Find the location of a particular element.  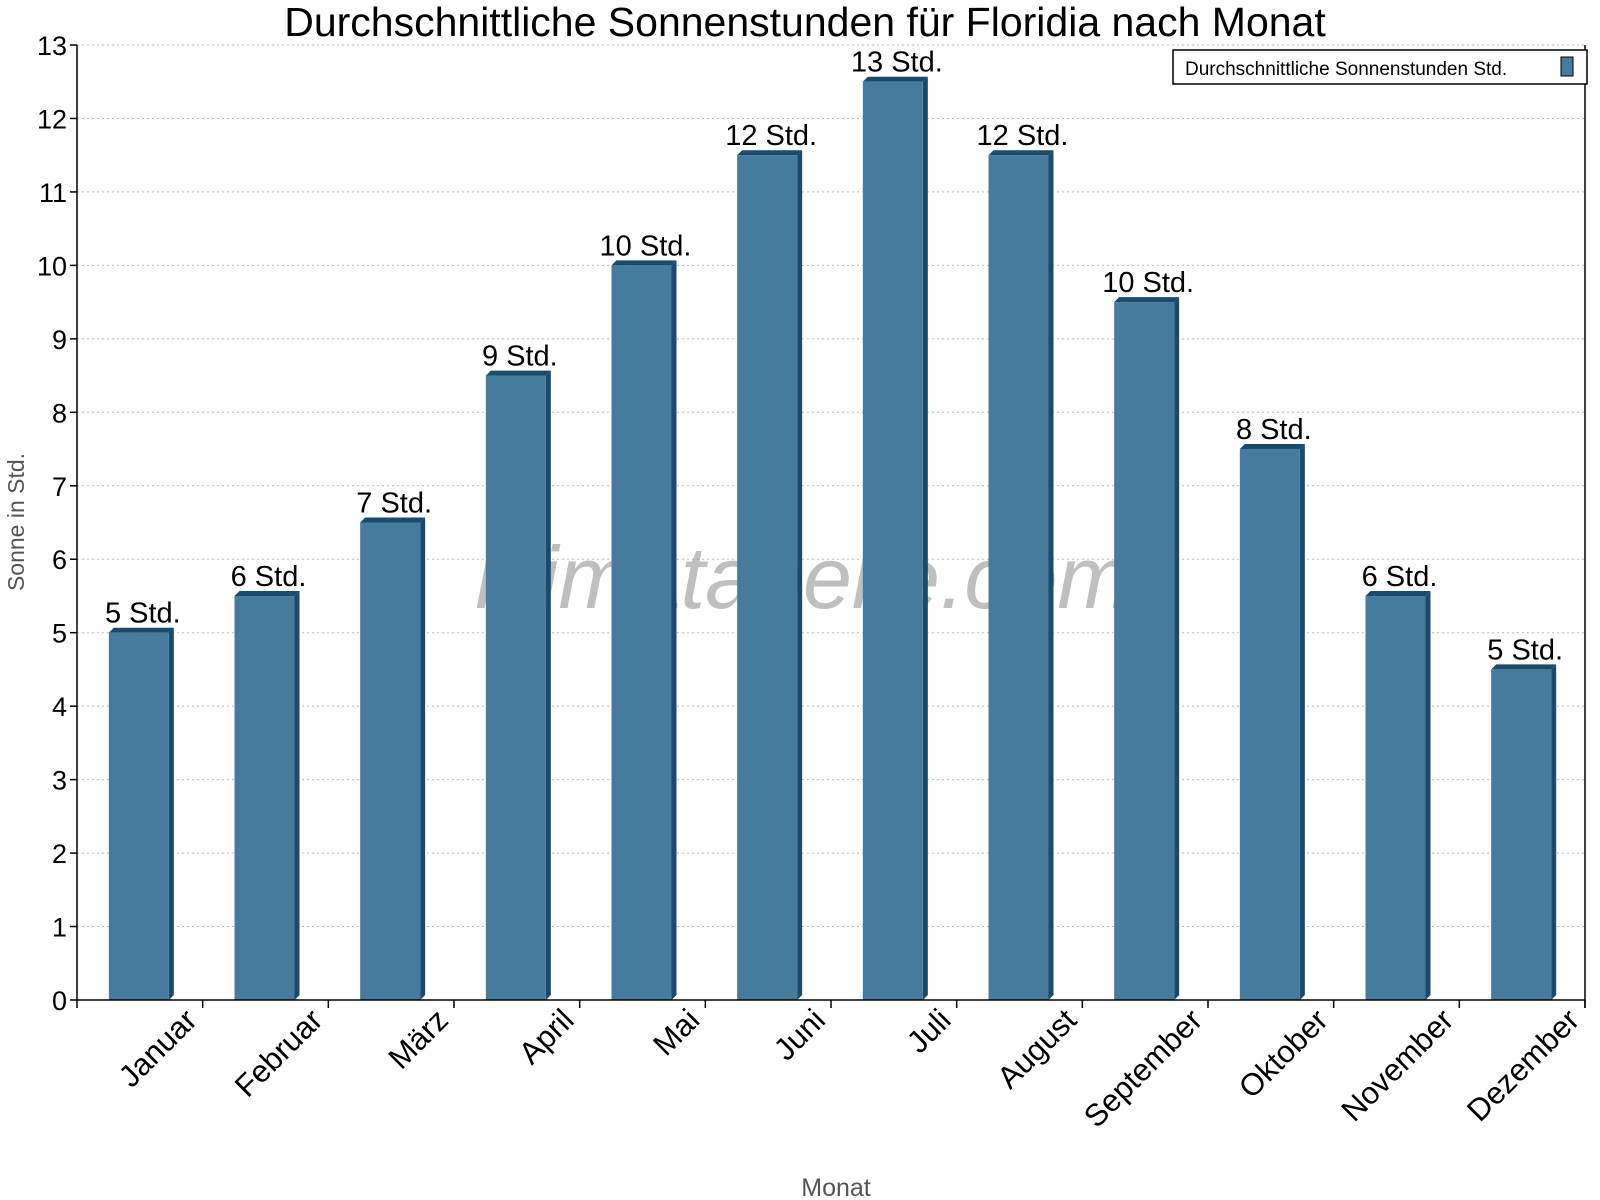

y-axis-label: Sonne in Std. is located at coordinates (16, 522).